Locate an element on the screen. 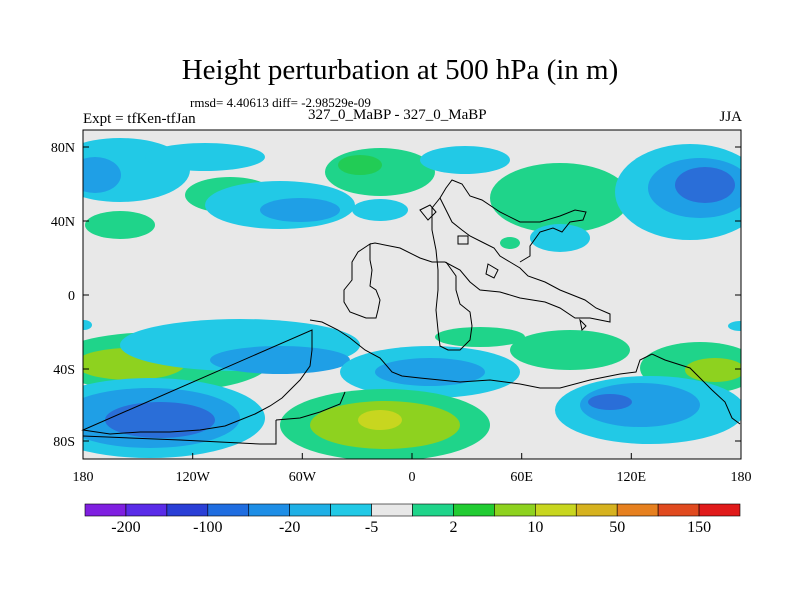 The height and width of the screenshot is (600, 800). contour-pos-strong is located at coordinates (713, 370).